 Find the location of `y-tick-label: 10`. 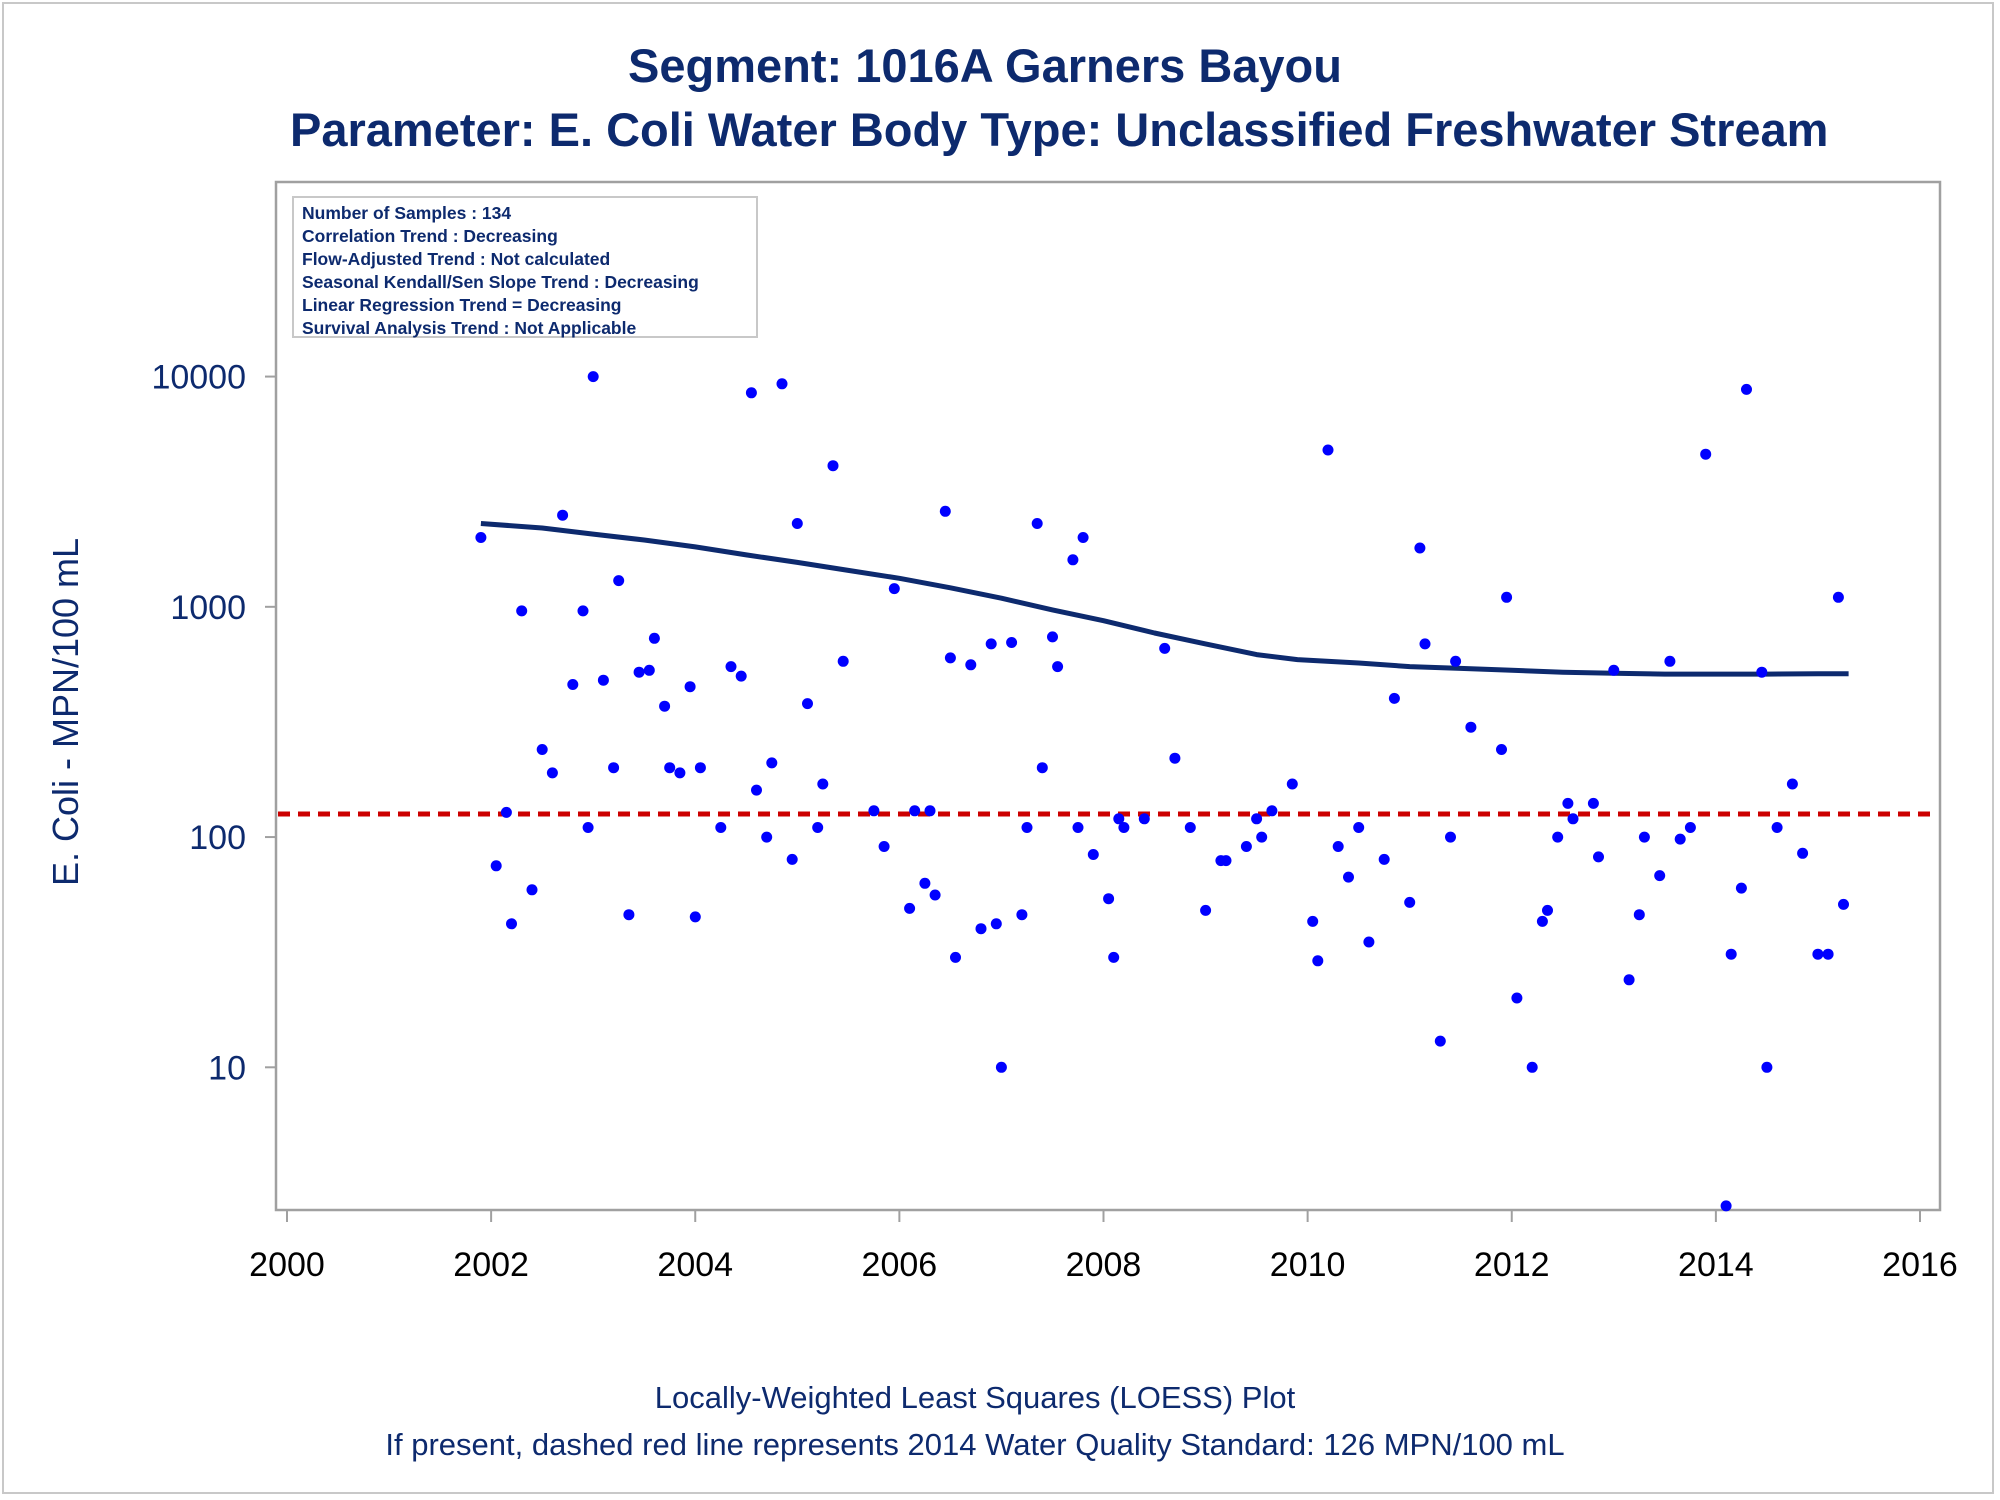

y-tick-label: 10 is located at coordinates (227, 1068).